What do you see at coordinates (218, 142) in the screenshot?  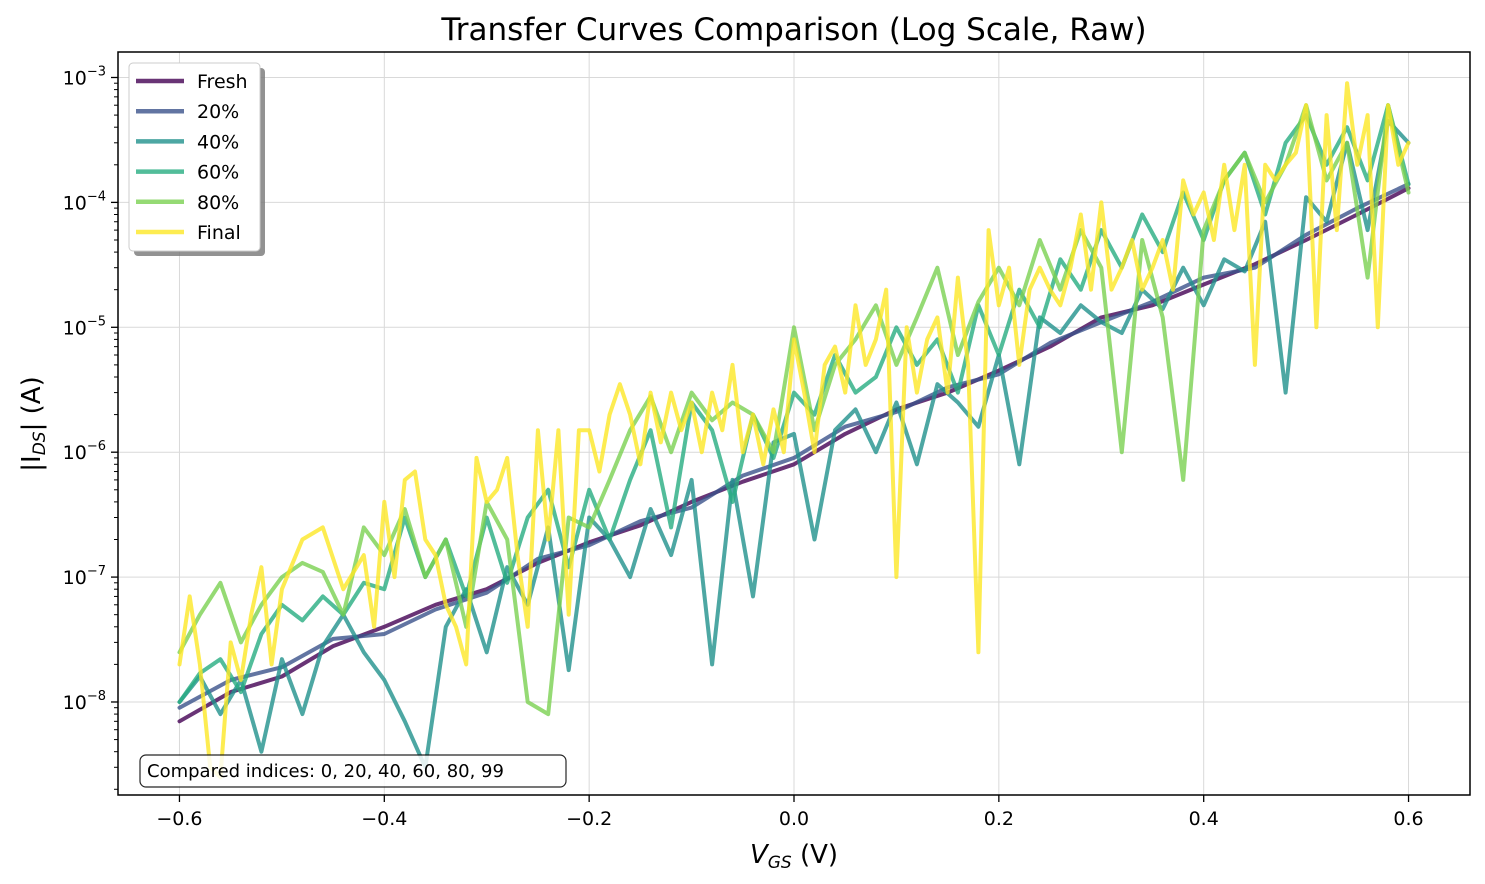 I see `legend-label: 40%` at bounding box center [218, 142].